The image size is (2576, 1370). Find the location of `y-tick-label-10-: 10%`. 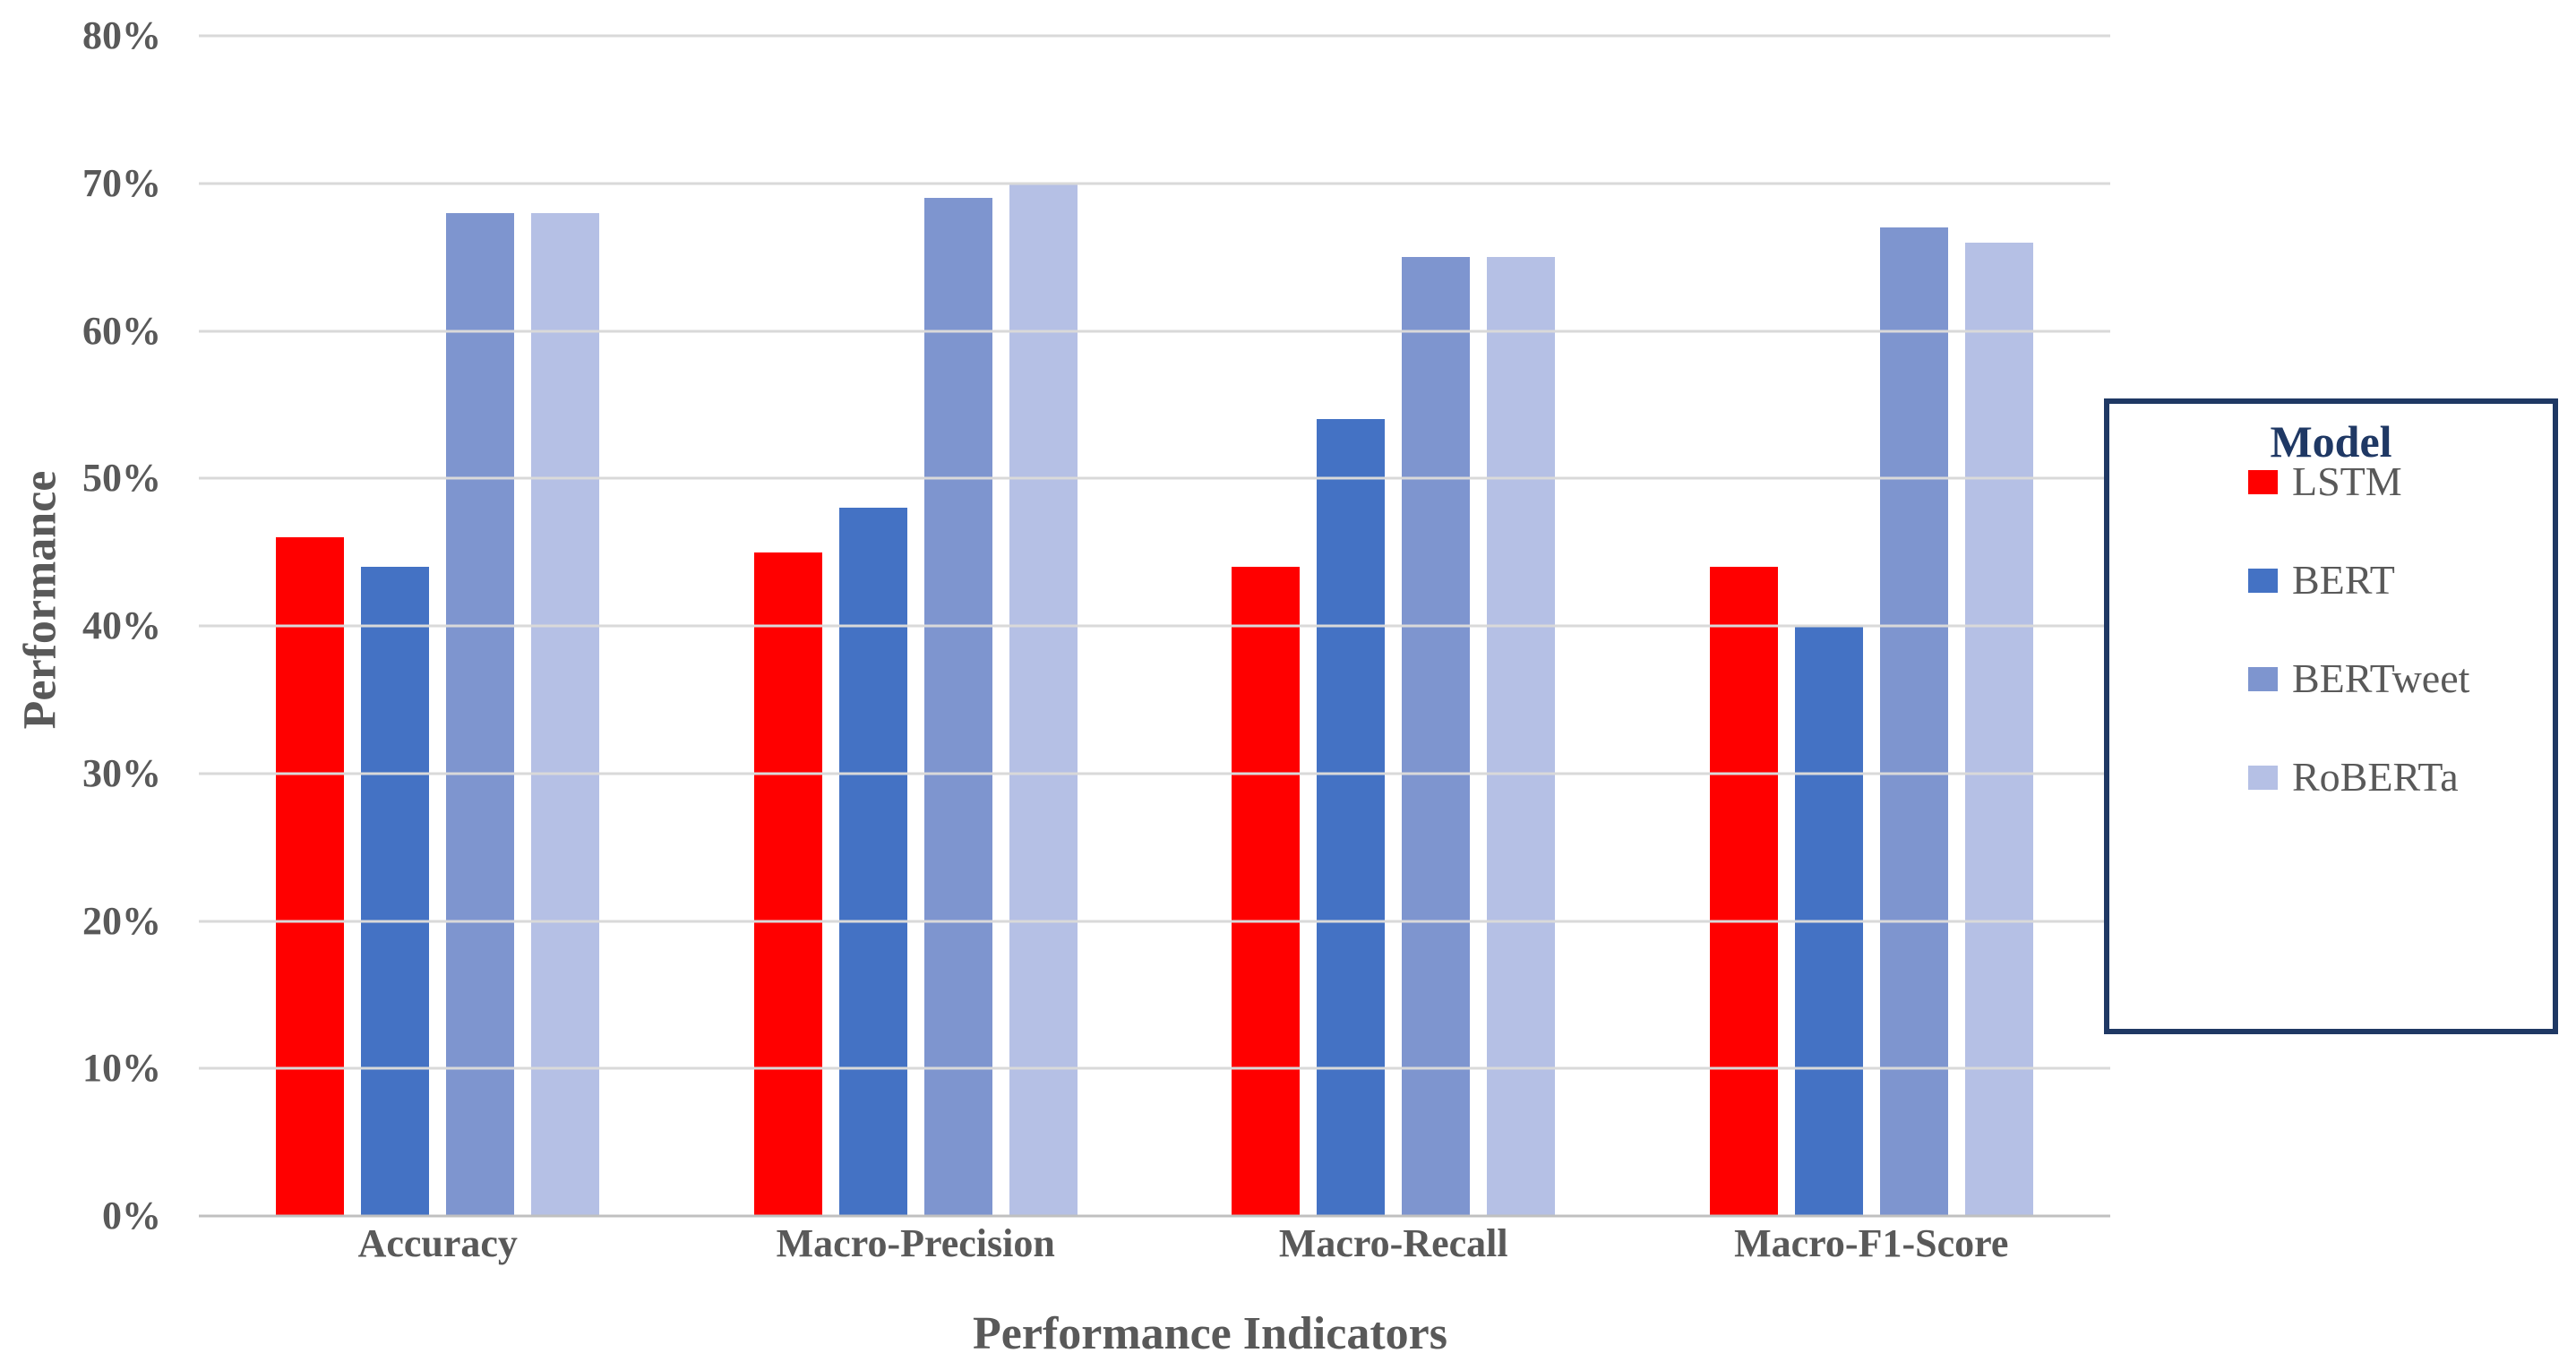

y-tick-label-10-: 10% is located at coordinates (121, 1069).